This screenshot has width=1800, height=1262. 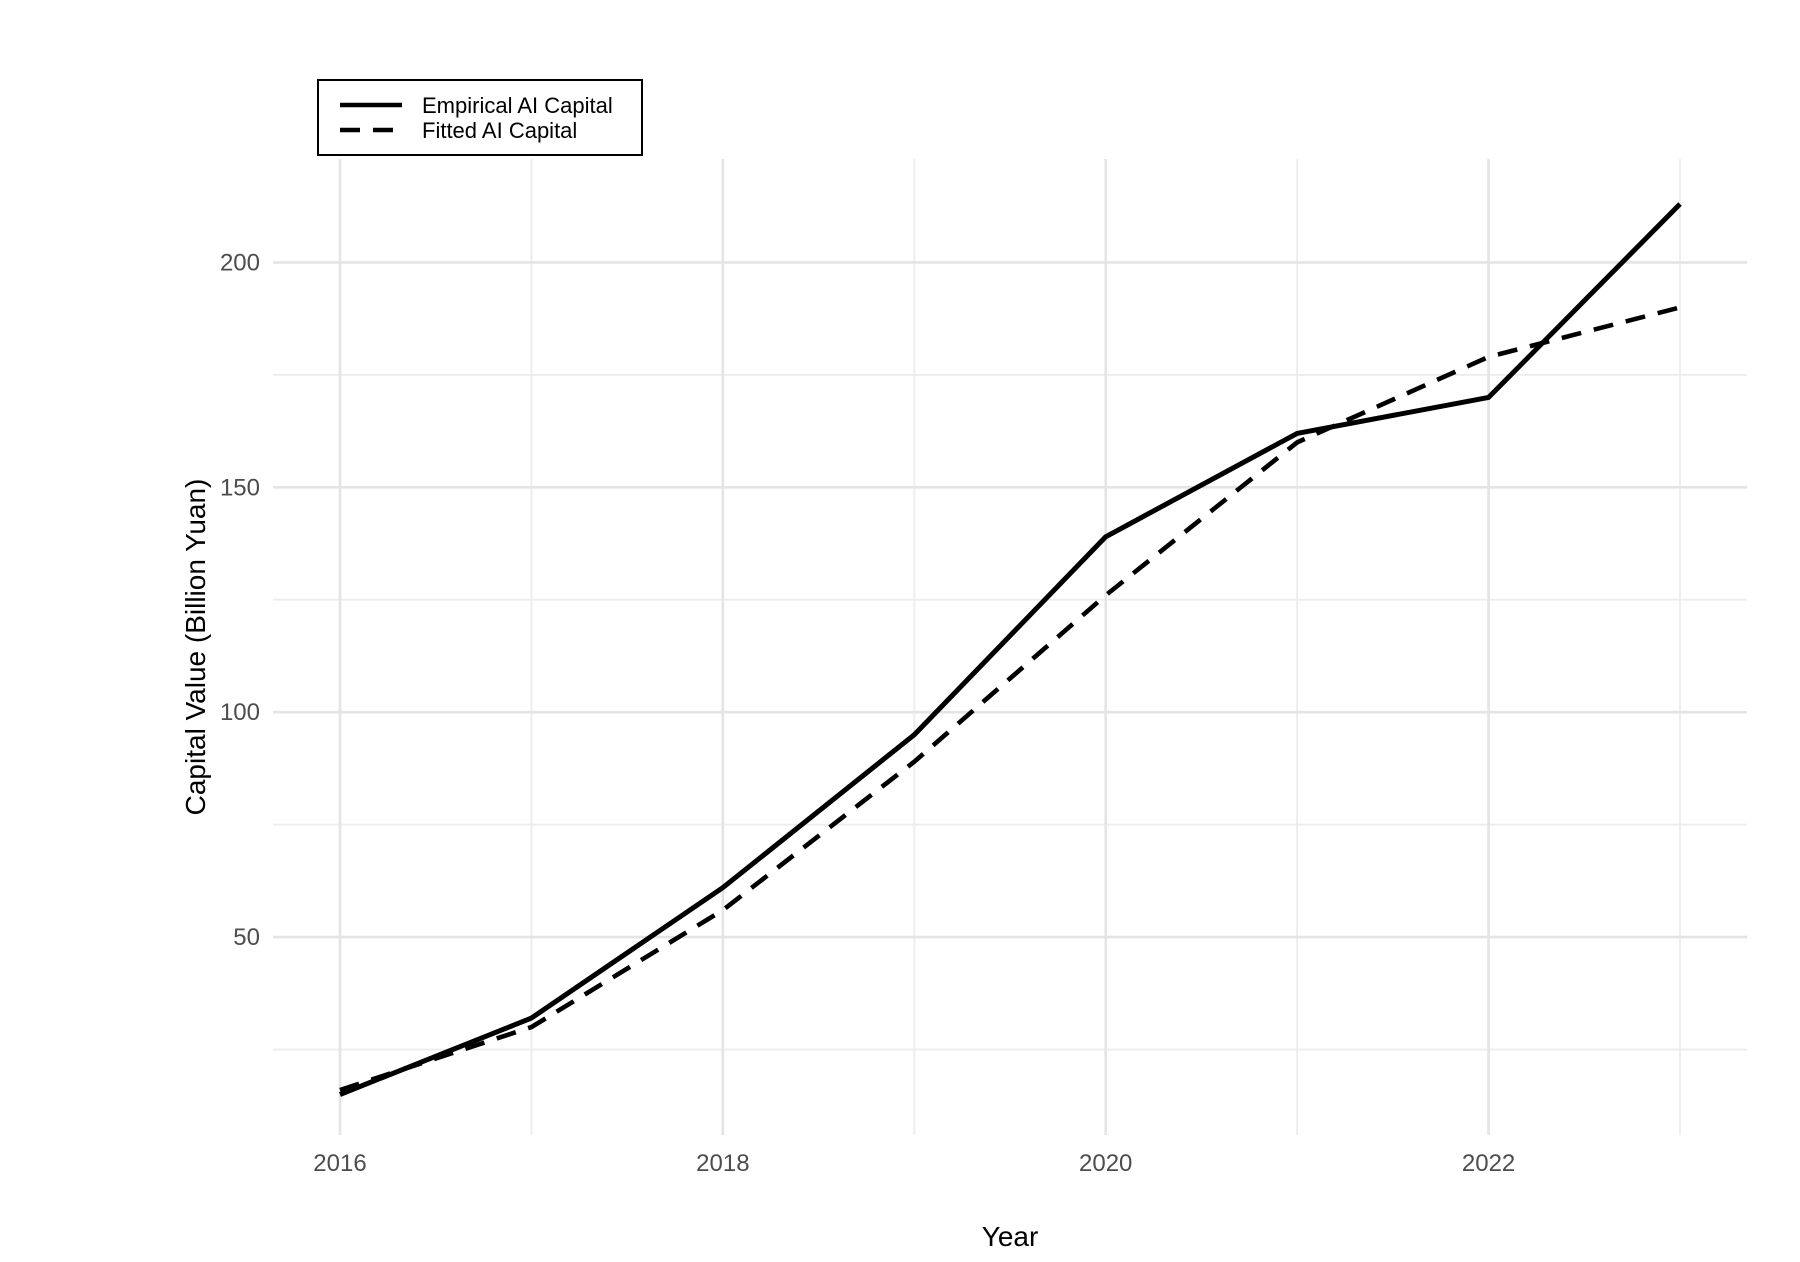 I want to click on dashed-line-key-icon, so click(x=371, y=130).